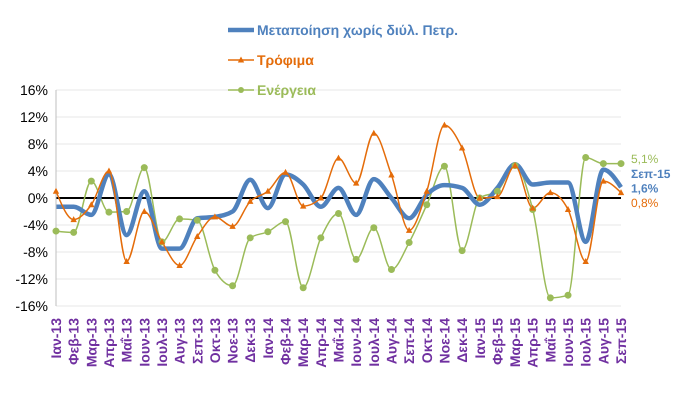 The height and width of the screenshot is (398, 689). Describe the element at coordinates (586, 342) in the screenshot. I see `x-tick-label: Ιουλ-15` at that location.